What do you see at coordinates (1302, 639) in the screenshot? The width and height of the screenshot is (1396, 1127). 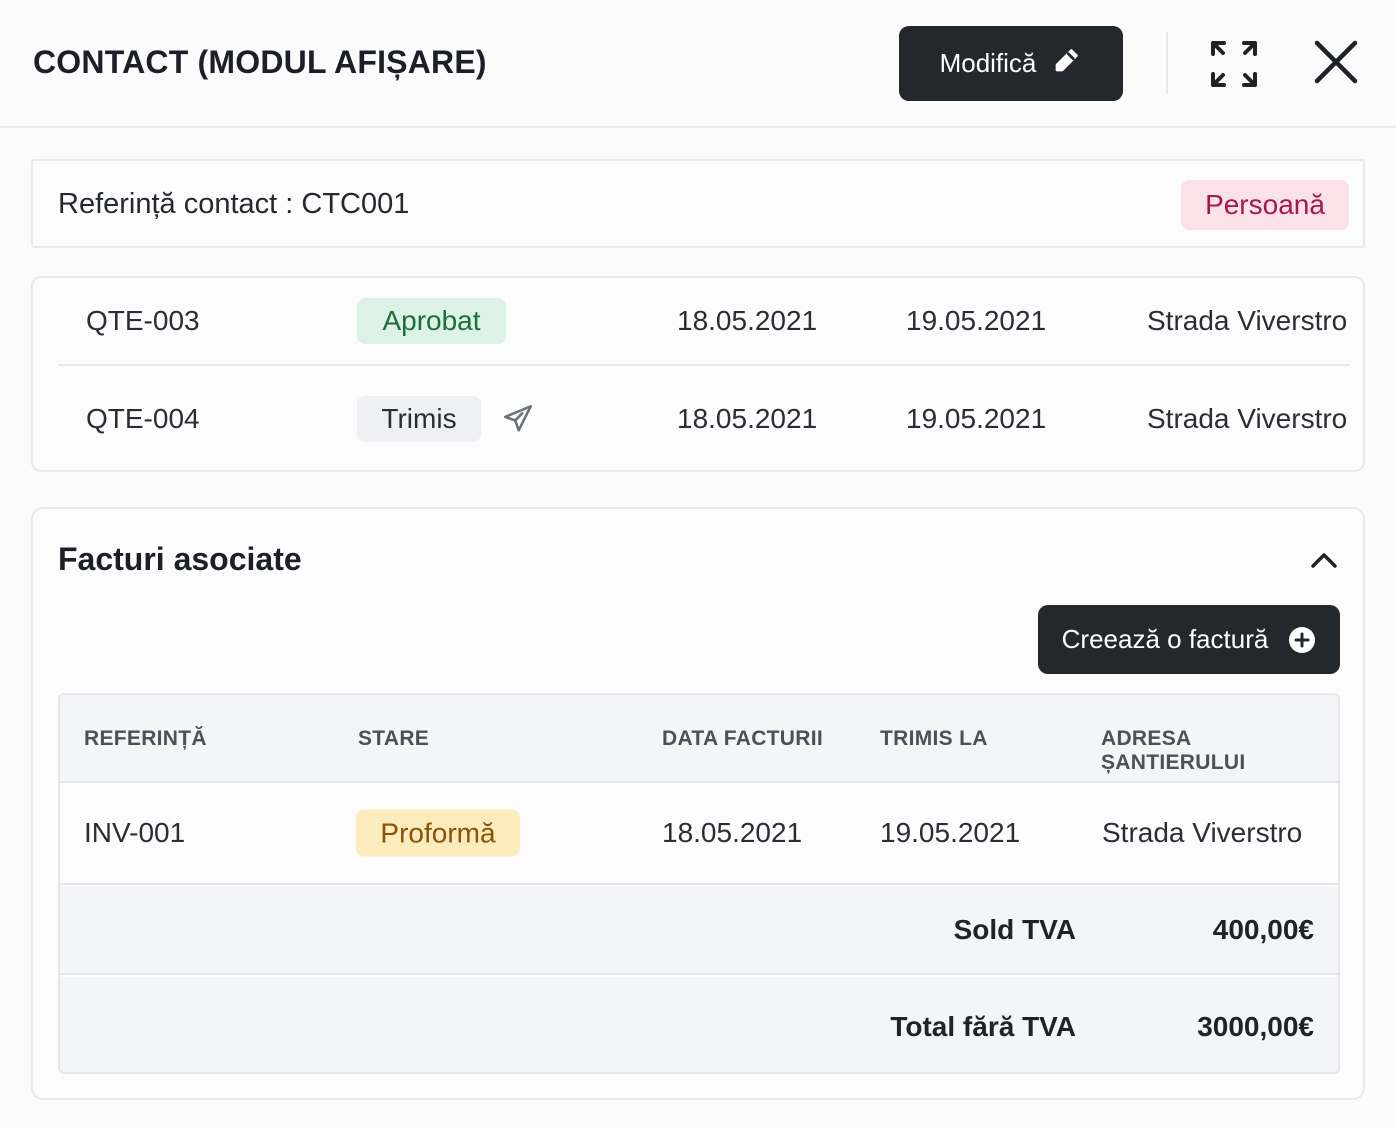 I see `plus-circle-icon` at bounding box center [1302, 639].